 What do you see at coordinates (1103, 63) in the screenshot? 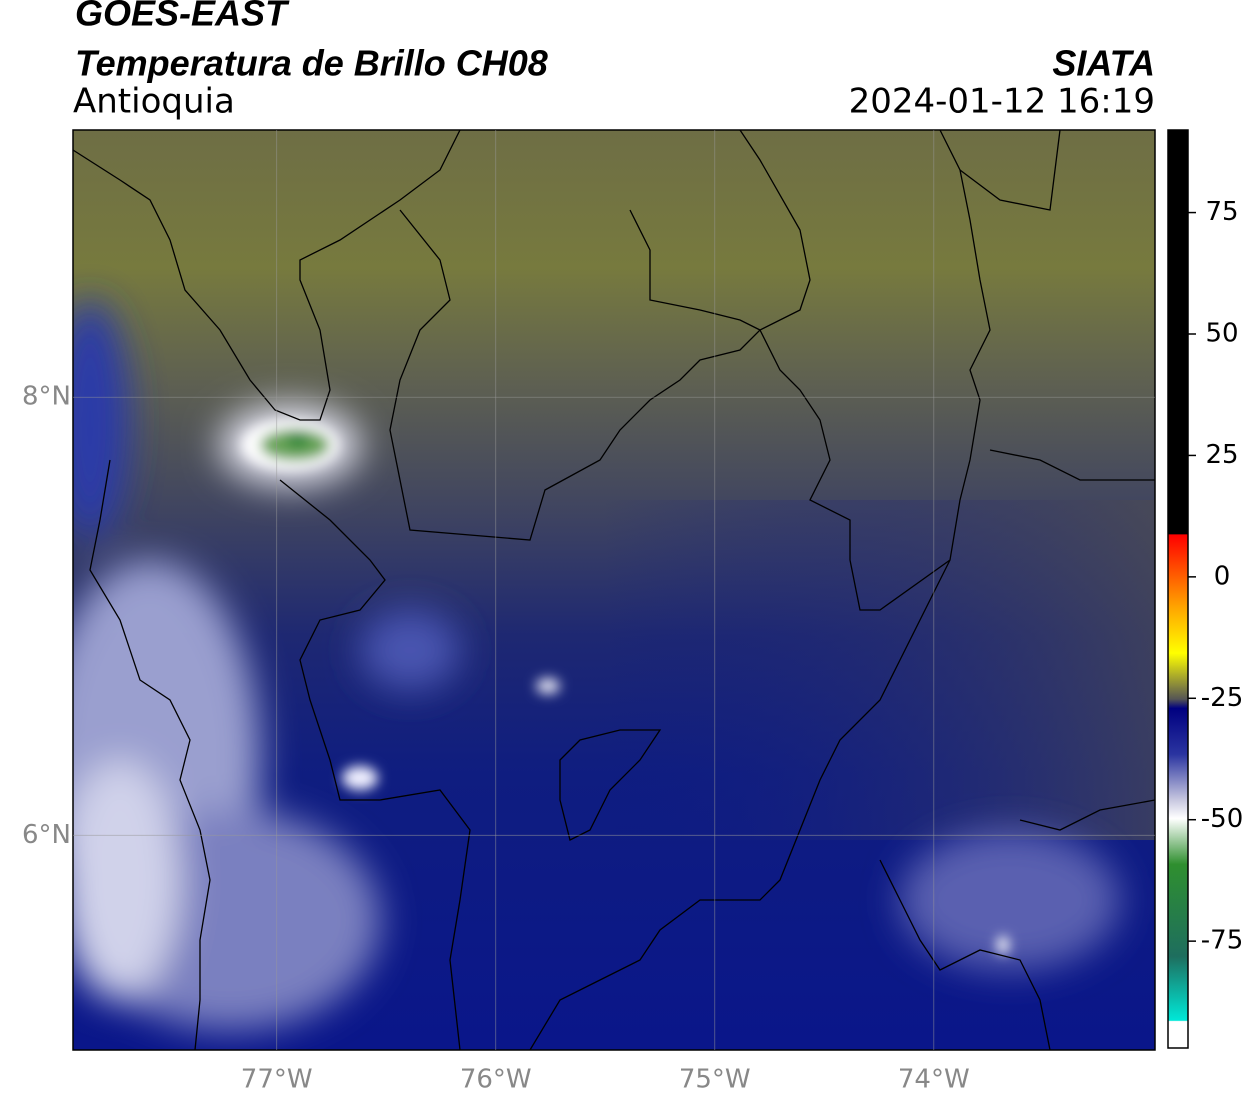
I see `source: SIATA` at bounding box center [1103, 63].